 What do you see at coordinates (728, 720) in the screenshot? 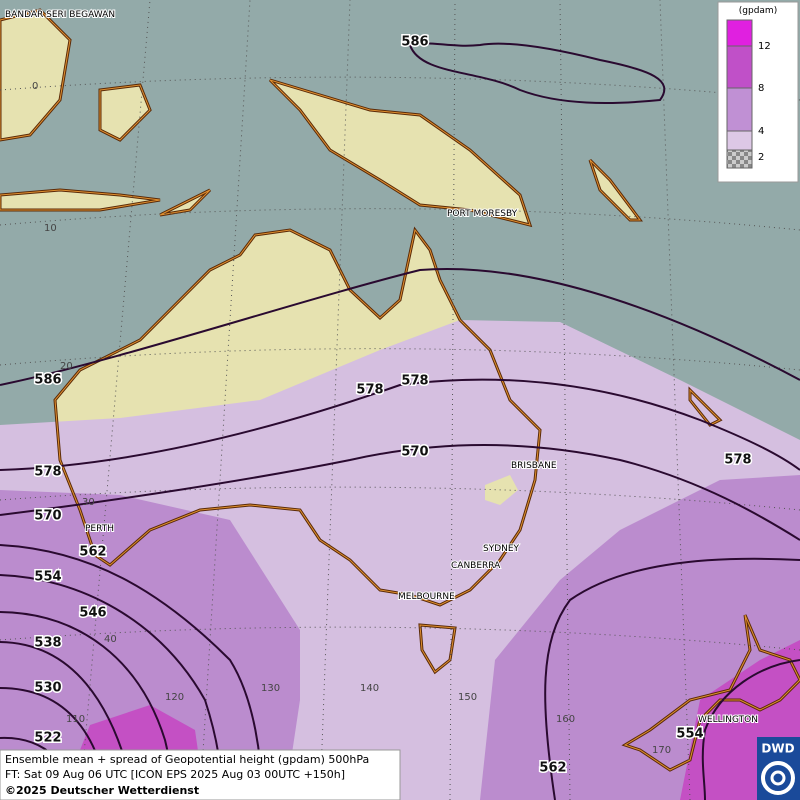
I see `city: WELLINGTON` at bounding box center [728, 720].